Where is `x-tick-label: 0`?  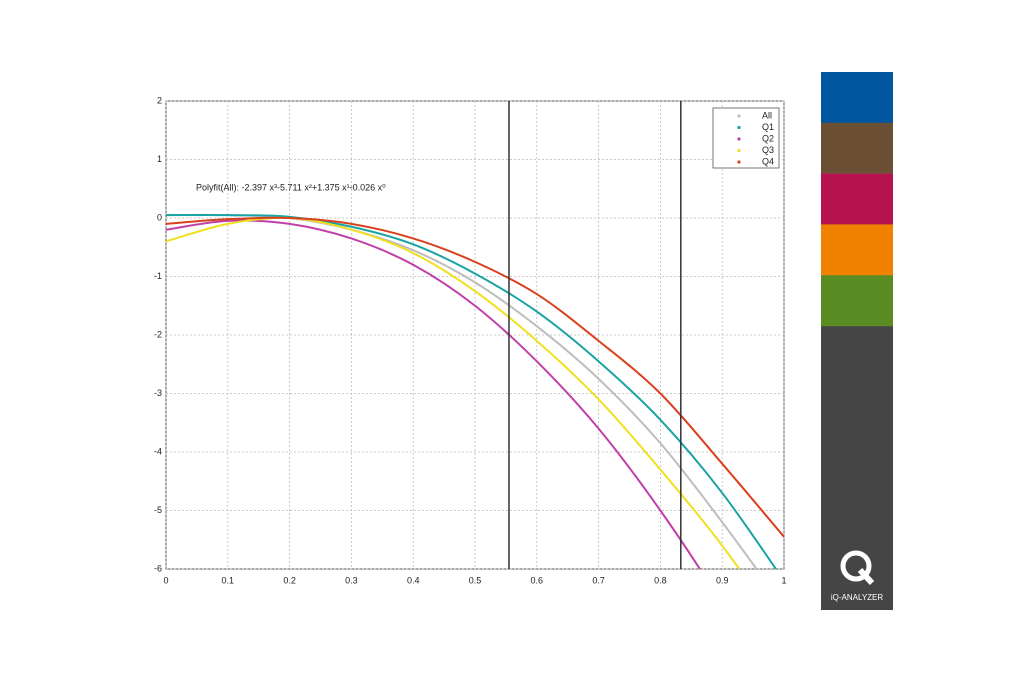 x-tick-label: 0 is located at coordinates (165, 580).